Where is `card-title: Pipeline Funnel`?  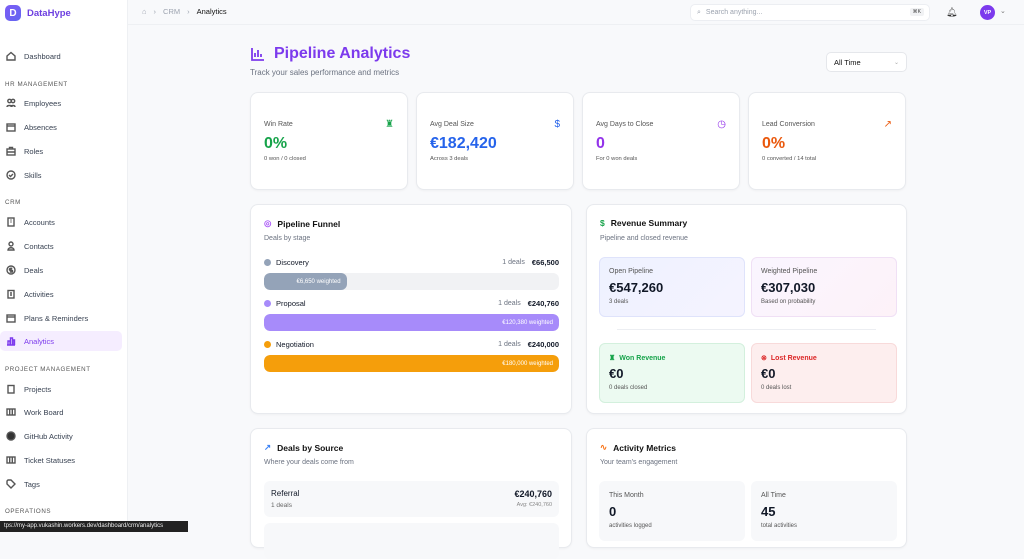
card-title: Pipeline Funnel is located at coordinates (309, 223).